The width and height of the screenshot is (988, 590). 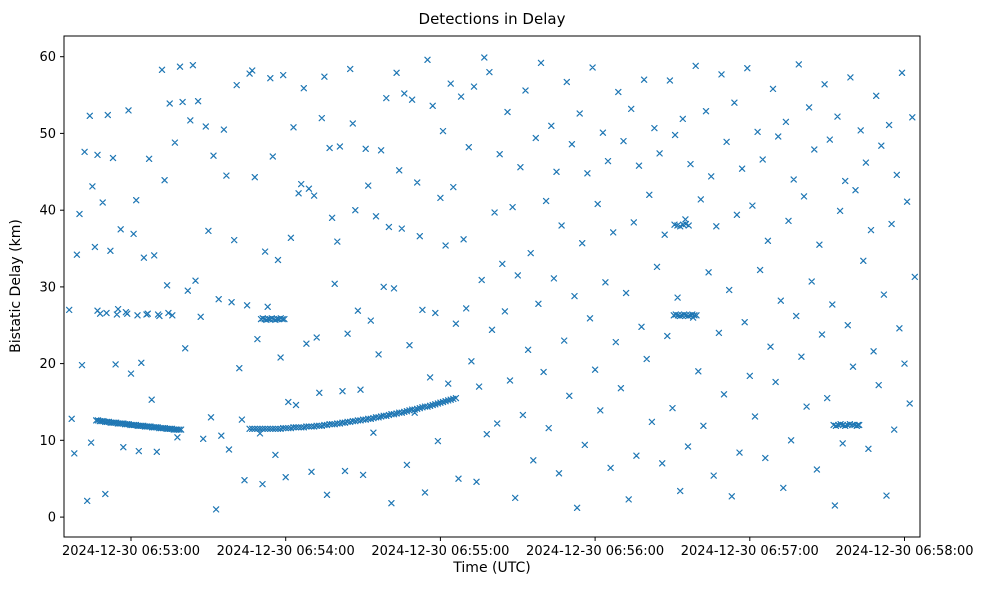 I want to click on x-tick-label: 2024-12-30 06:54:00, so click(x=286, y=551).